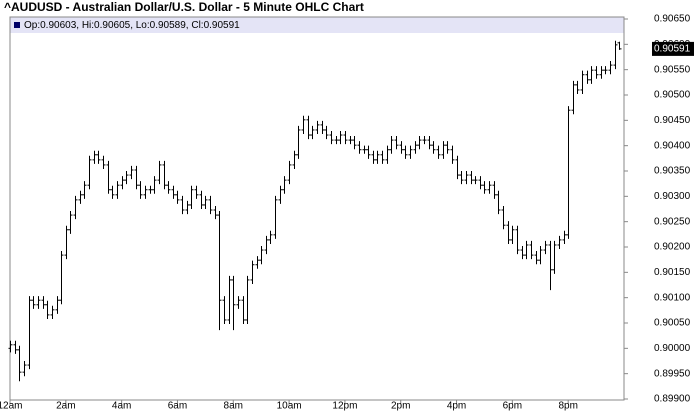 This screenshot has height=411, width=700. Describe the element at coordinates (456, 406) in the screenshot. I see `x-tick-label: 4pm` at that location.